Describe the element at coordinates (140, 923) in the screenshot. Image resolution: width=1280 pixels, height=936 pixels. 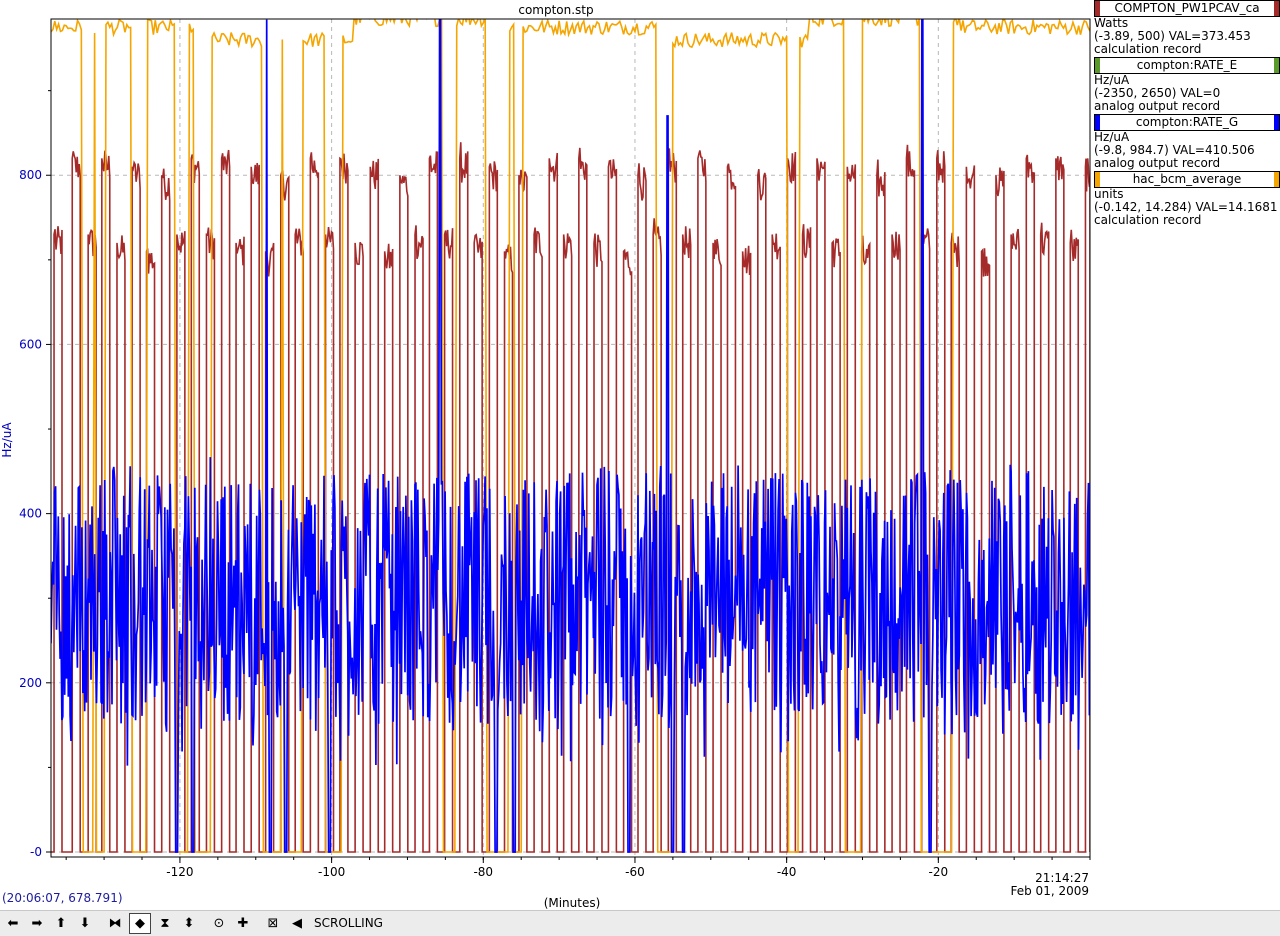
I see `zoom-out-x-icon: ◆` at that location.